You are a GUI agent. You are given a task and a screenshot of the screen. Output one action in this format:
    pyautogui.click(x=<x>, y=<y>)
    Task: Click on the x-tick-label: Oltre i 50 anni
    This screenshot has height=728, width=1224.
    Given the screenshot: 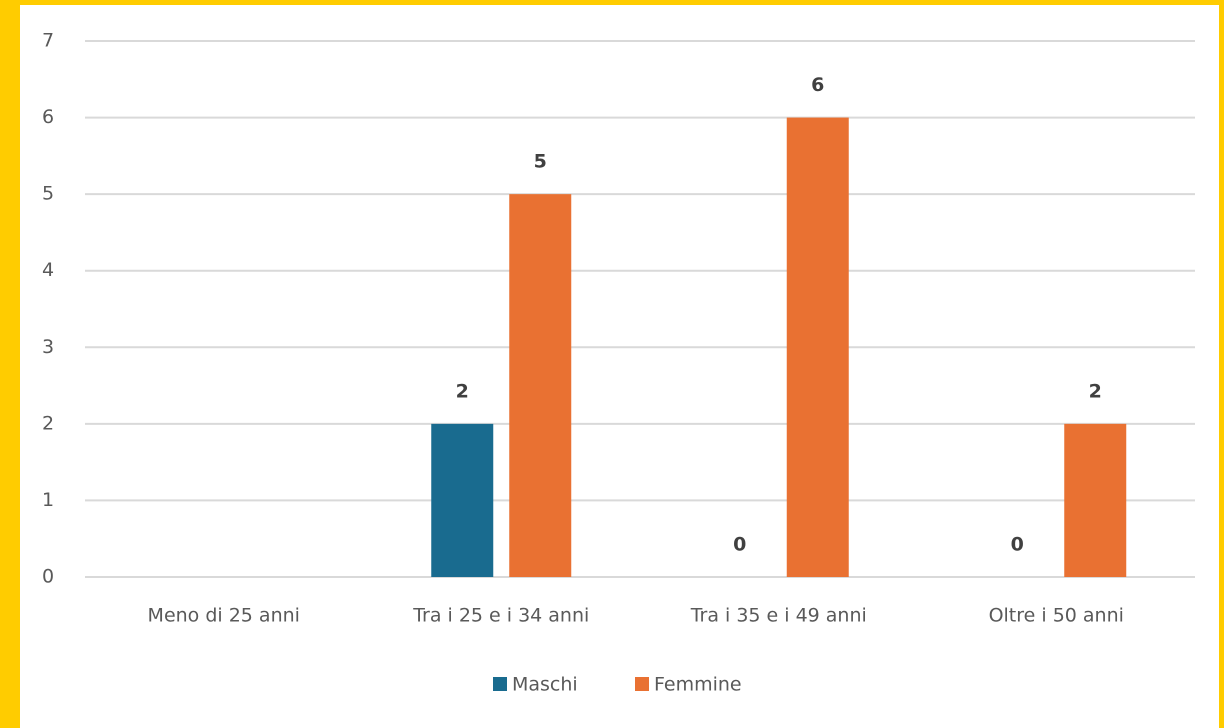 What is the action you would take?
    pyautogui.click(x=1056, y=616)
    